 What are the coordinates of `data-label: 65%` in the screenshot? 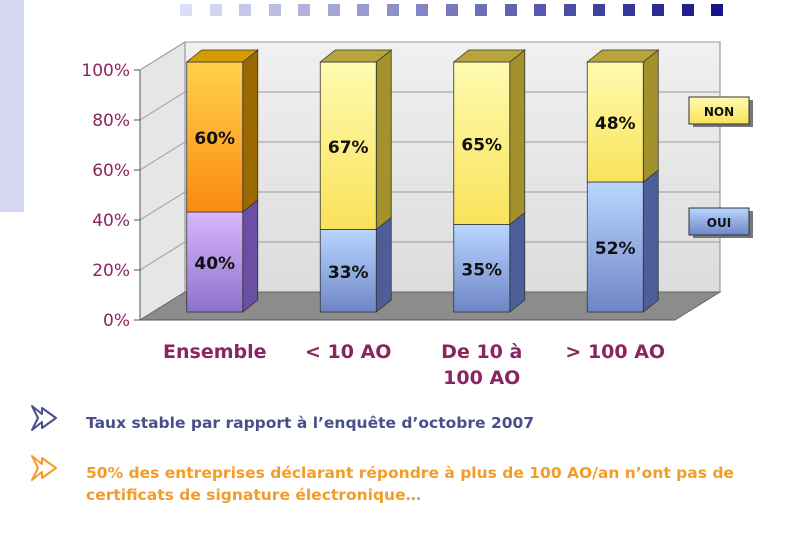 It's located at (481, 145).